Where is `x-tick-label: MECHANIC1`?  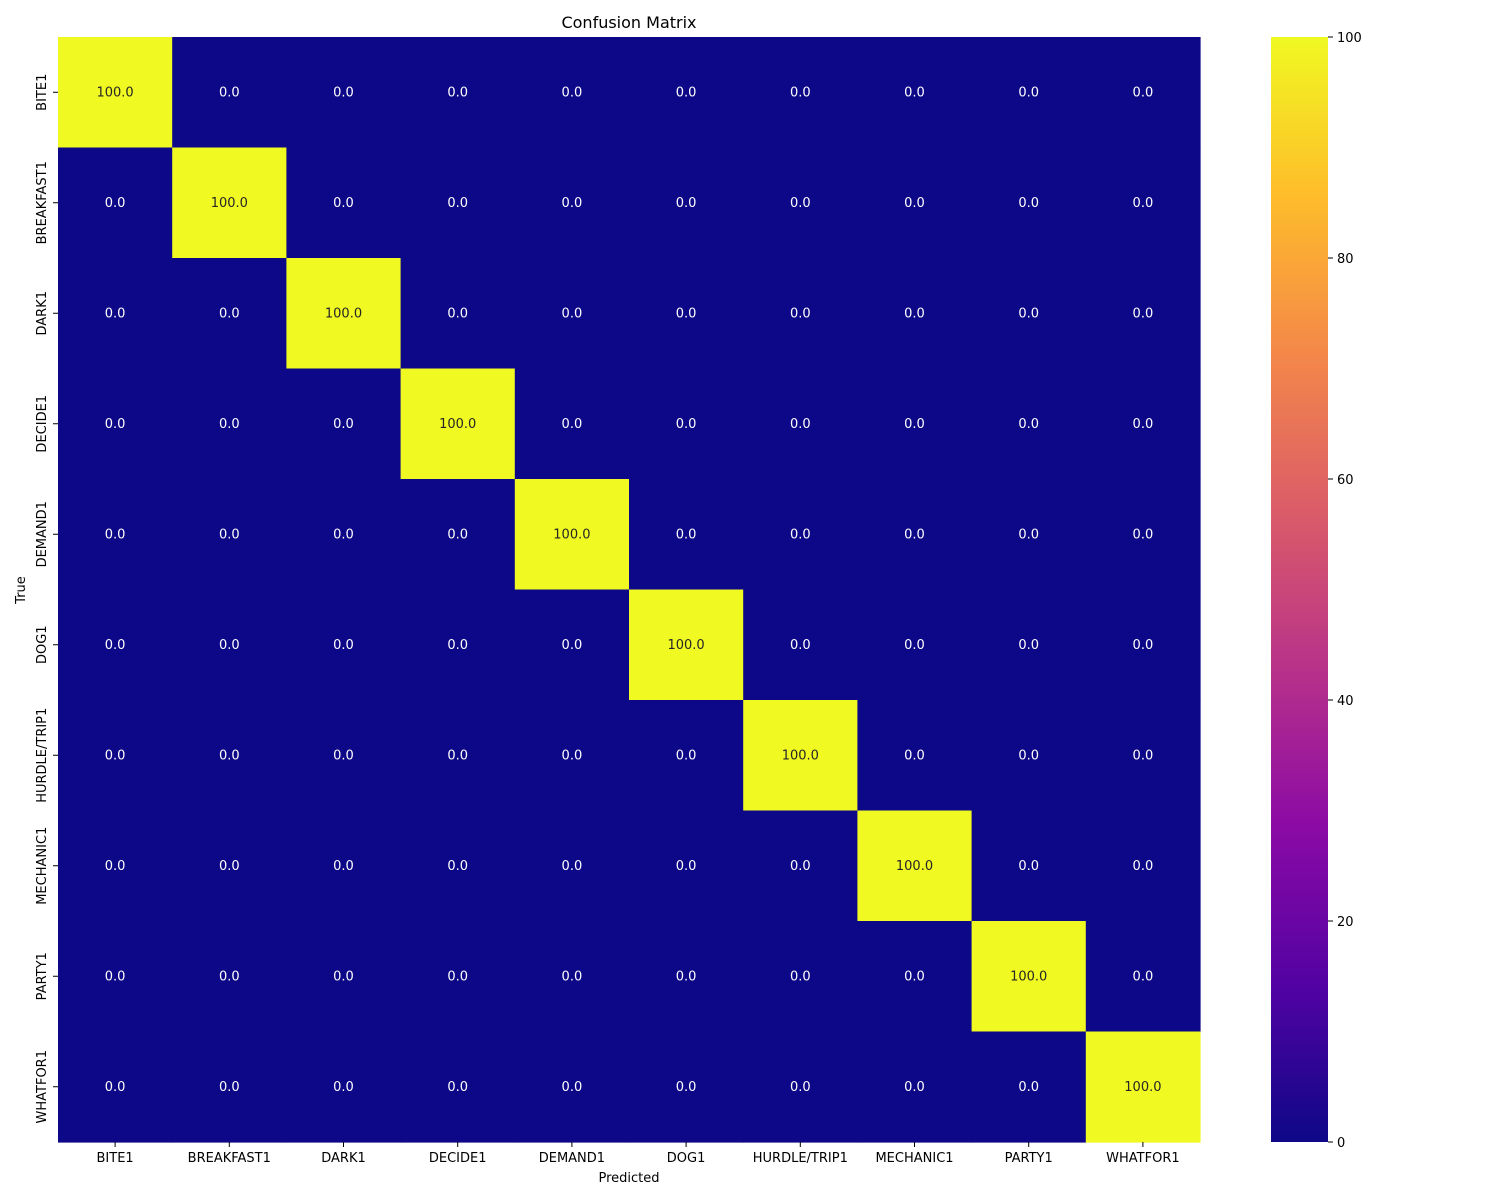 x-tick-label: MECHANIC1 is located at coordinates (914, 1158).